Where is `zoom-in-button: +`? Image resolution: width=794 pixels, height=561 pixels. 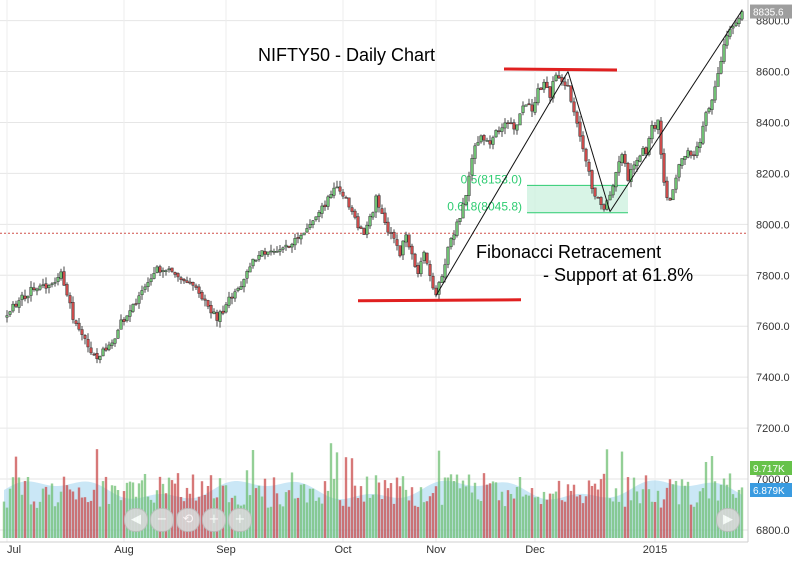 zoom-in-button: + is located at coordinates (214, 520).